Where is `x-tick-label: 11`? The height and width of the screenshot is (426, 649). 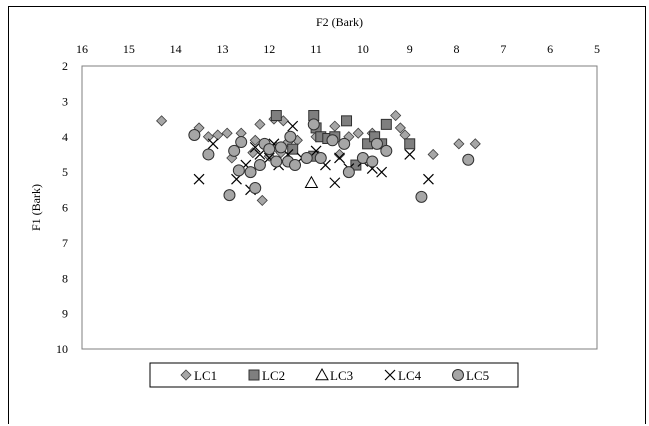
x-tick-label: 11 is located at coordinates (316, 49).